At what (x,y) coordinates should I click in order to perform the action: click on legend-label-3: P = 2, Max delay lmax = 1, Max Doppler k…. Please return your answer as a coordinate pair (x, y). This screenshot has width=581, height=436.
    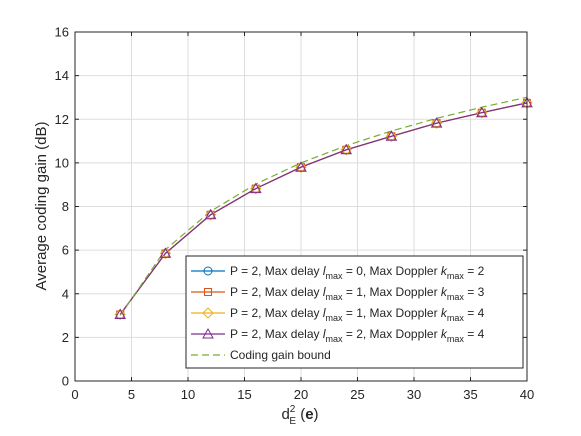
    Looking at the image, I should click on (357, 314).